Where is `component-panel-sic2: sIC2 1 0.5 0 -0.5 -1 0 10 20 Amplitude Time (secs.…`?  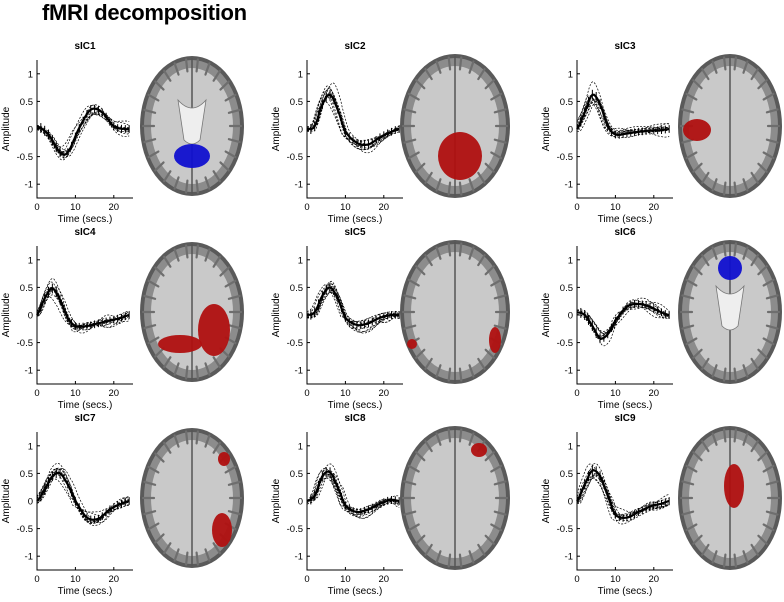
component-panel-sic2: sIC2 1 0.5 0 -0.5 -1 0 10 20 Amplitude Time (secs.… is located at coordinates (400, 135).